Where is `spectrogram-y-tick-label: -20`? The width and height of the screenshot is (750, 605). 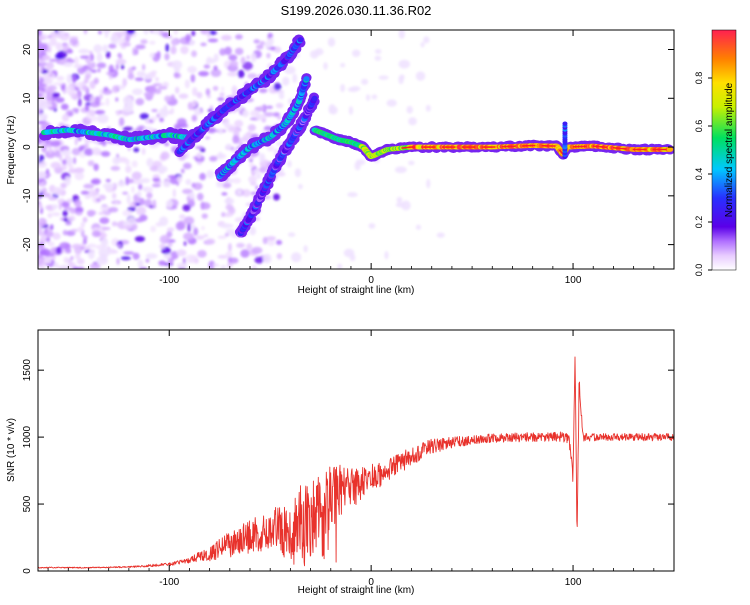
spectrogram-y-tick-label: -20 is located at coordinates (27, 244).